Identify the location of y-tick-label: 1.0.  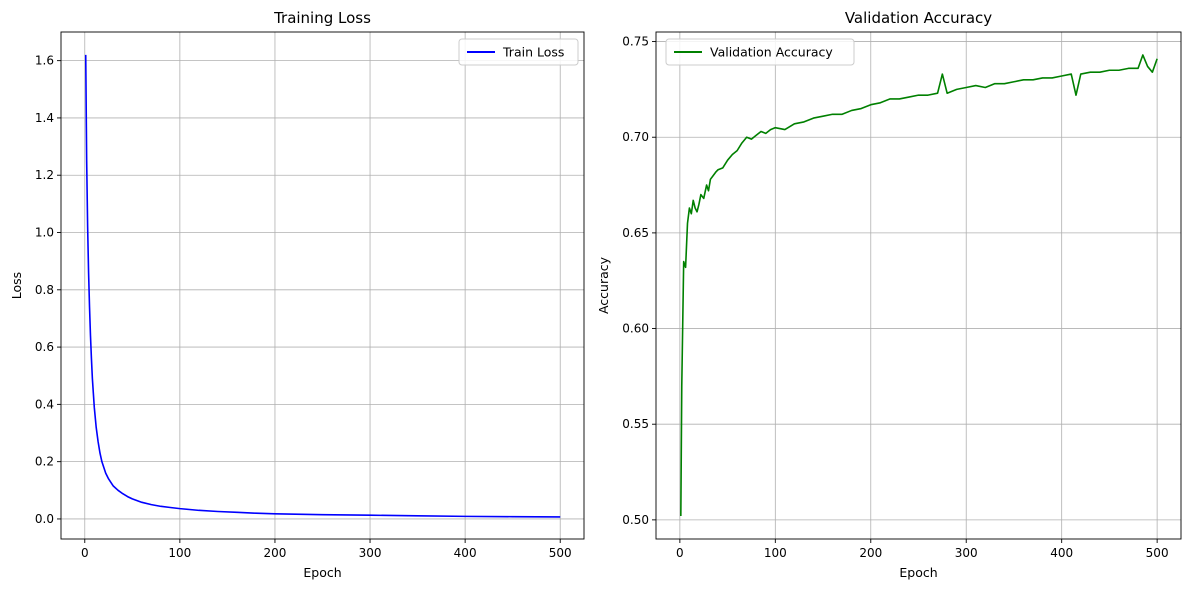
(44, 233).